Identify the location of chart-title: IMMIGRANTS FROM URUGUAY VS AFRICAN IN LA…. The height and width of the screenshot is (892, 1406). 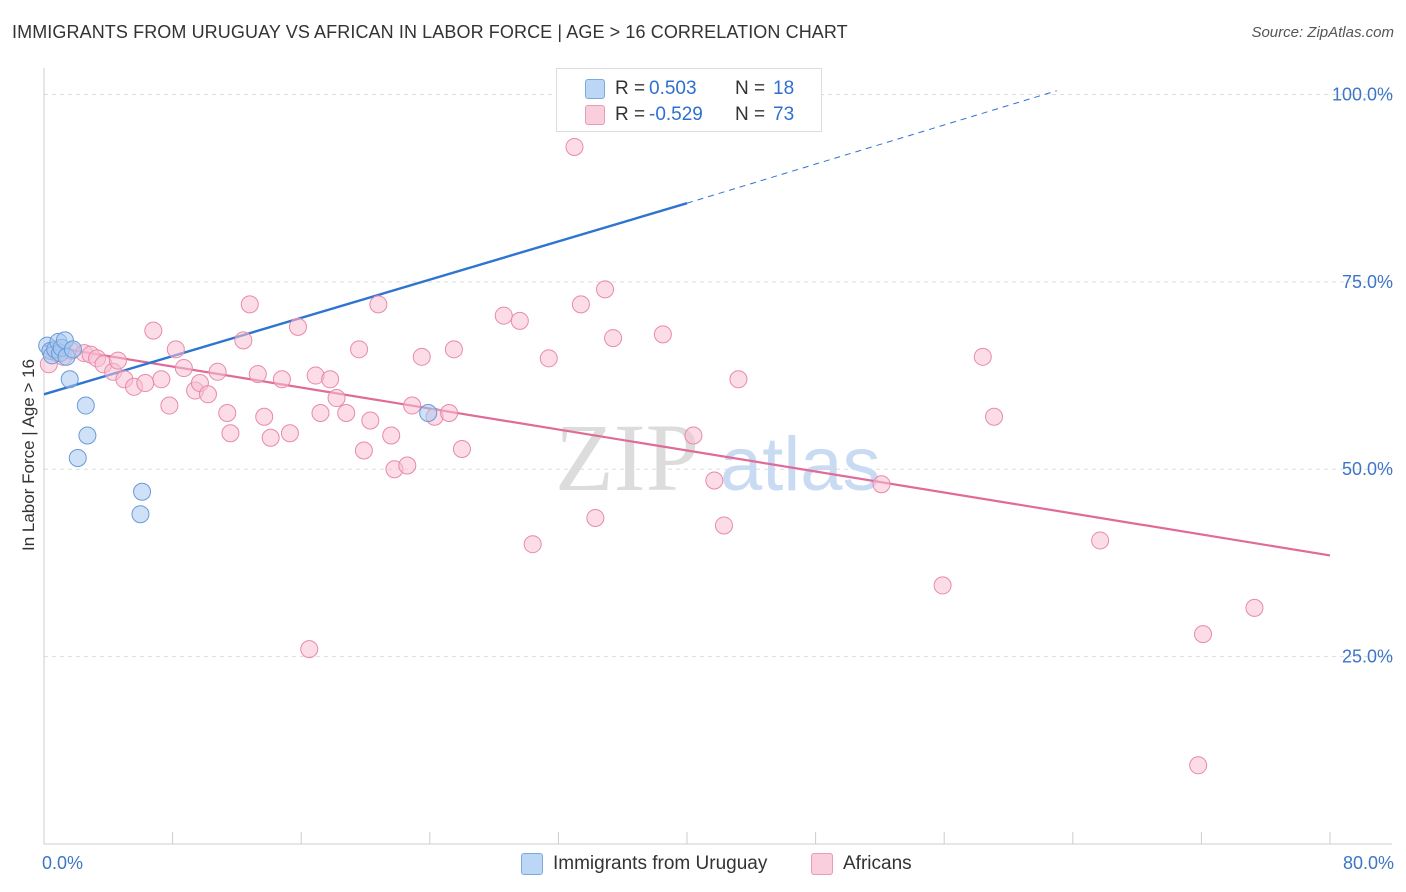
(430, 32).